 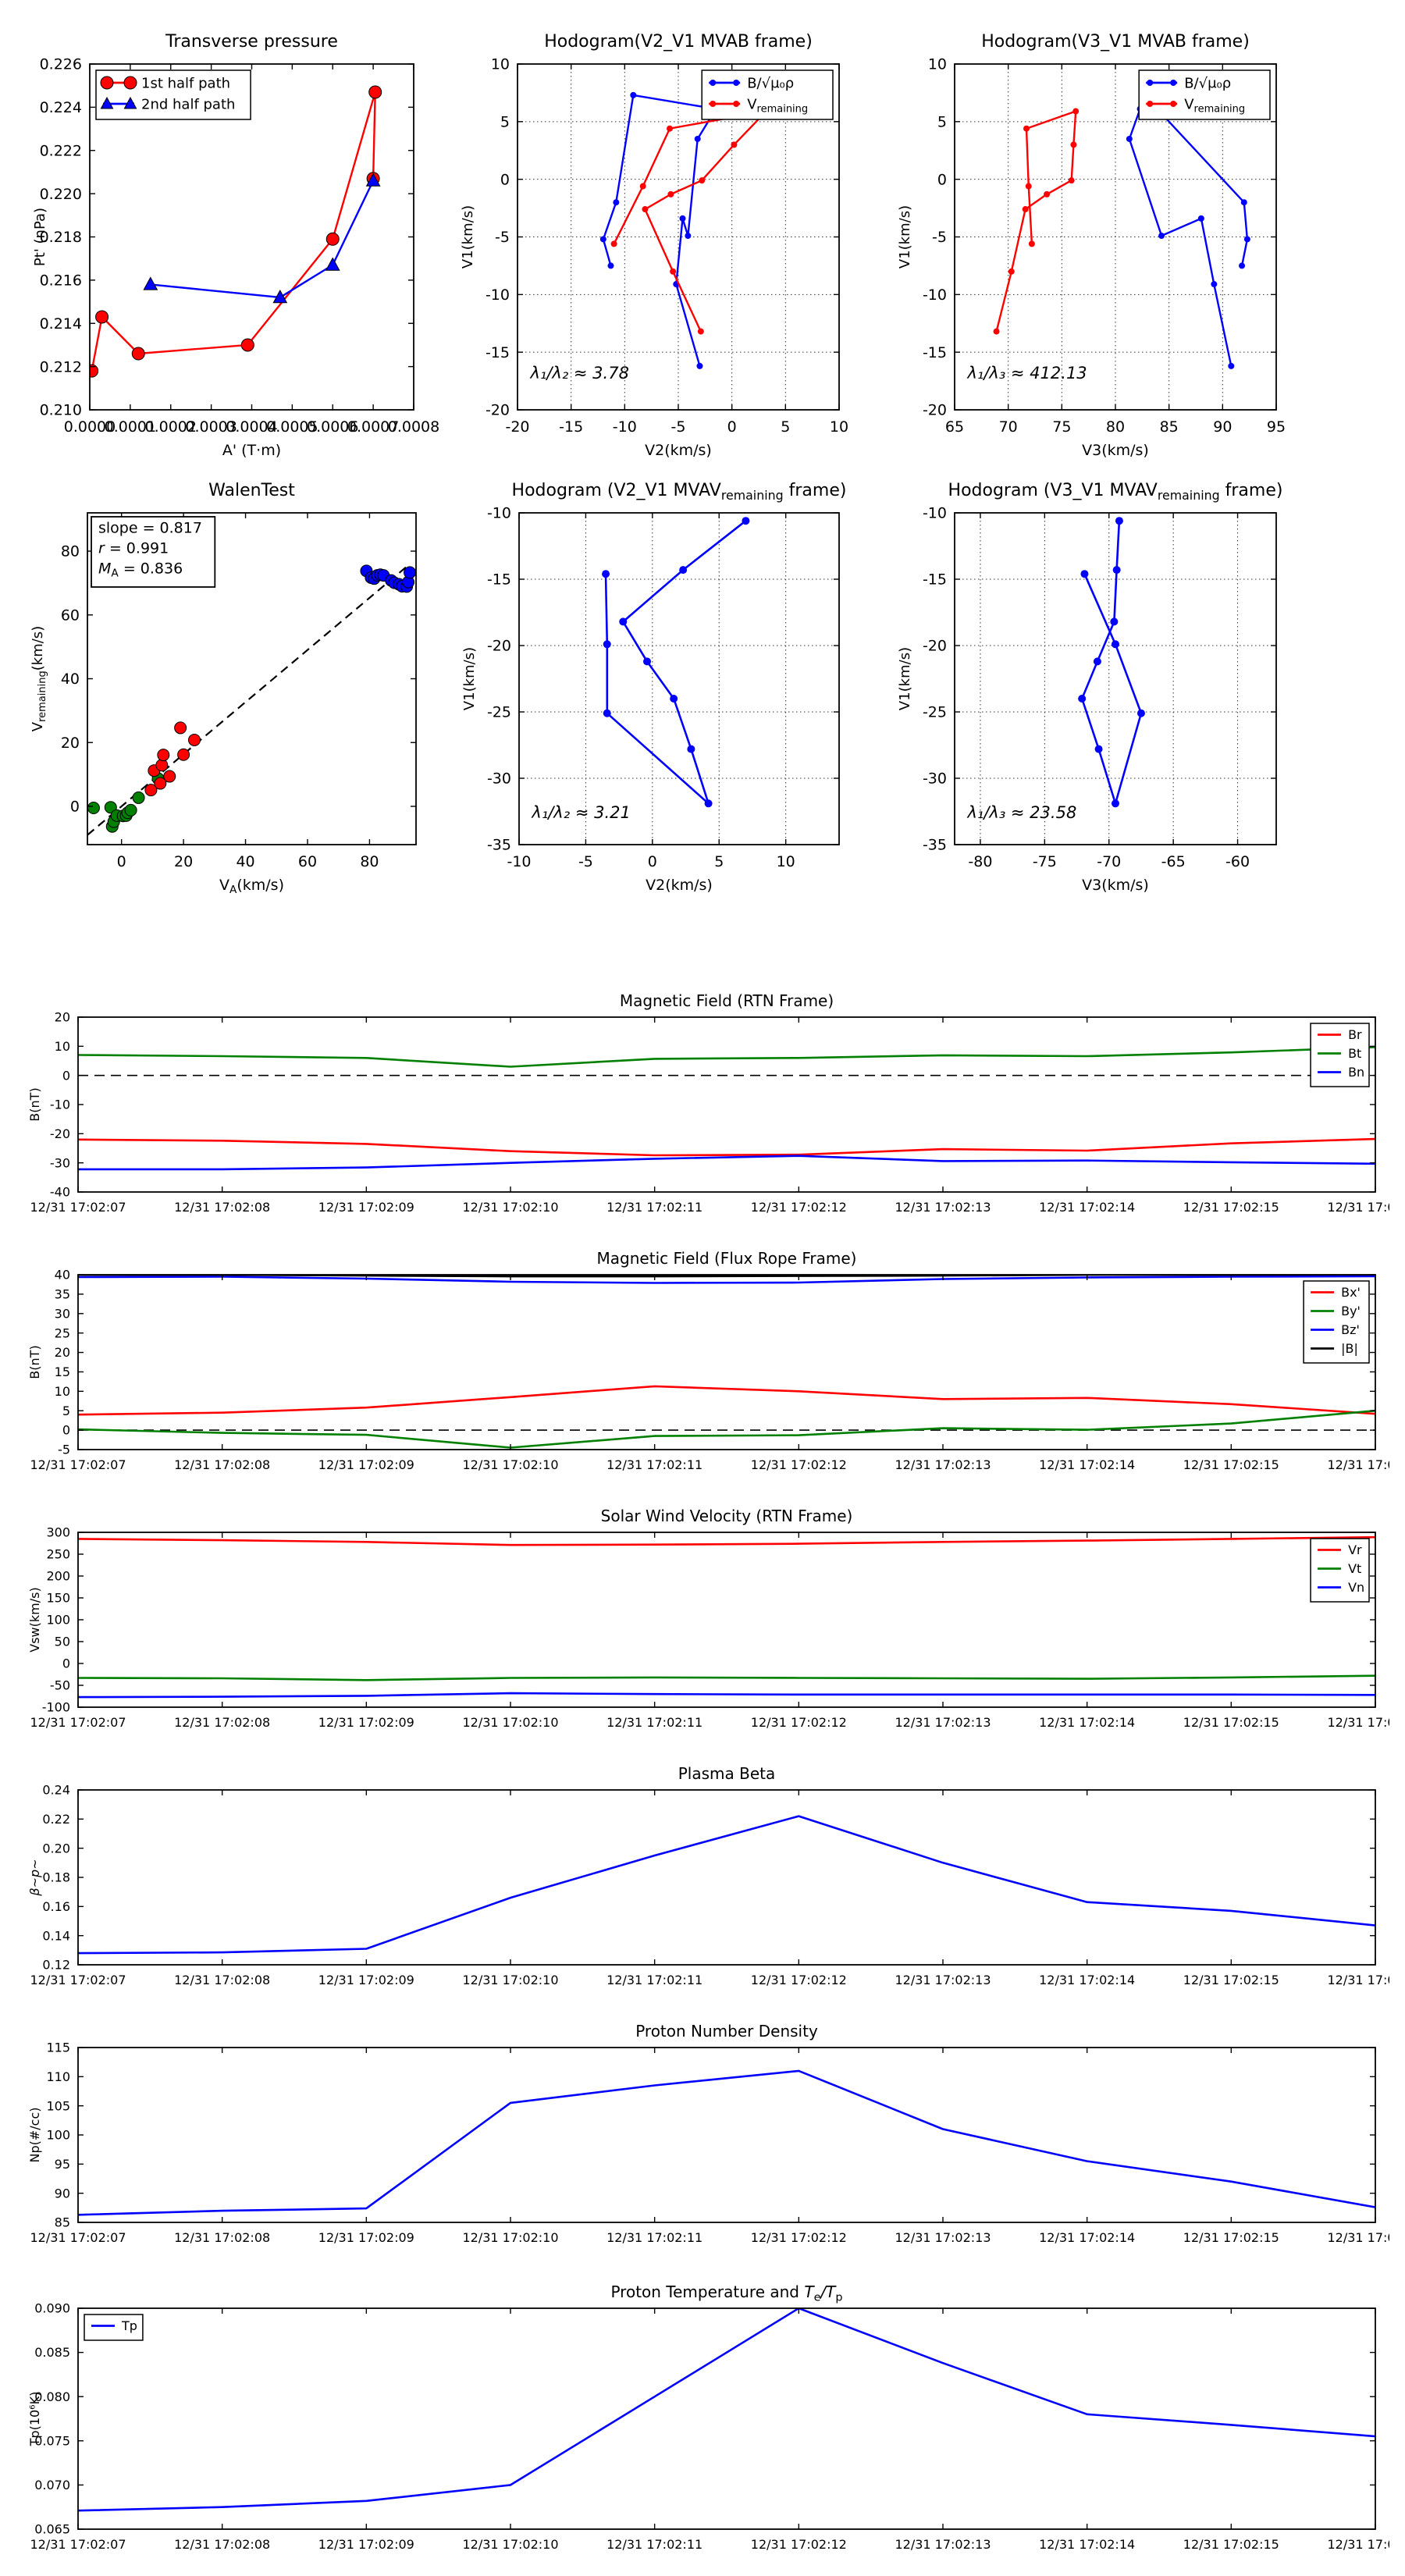 What do you see at coordinates (1355, 1549) in the screenshot?
I see `svg-text: Vr` at bounding box center [1355, 1549].